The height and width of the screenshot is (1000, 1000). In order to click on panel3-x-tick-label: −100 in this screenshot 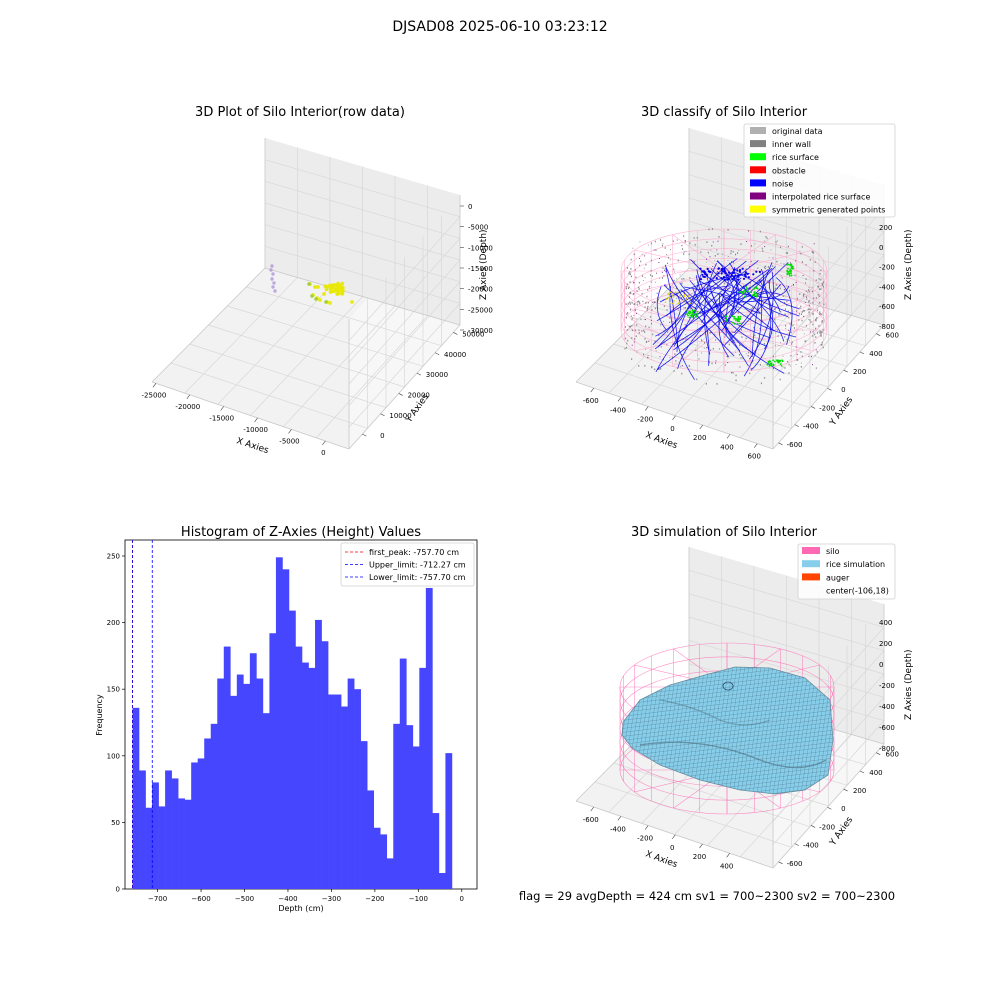, I will do `click(418, 899)`.